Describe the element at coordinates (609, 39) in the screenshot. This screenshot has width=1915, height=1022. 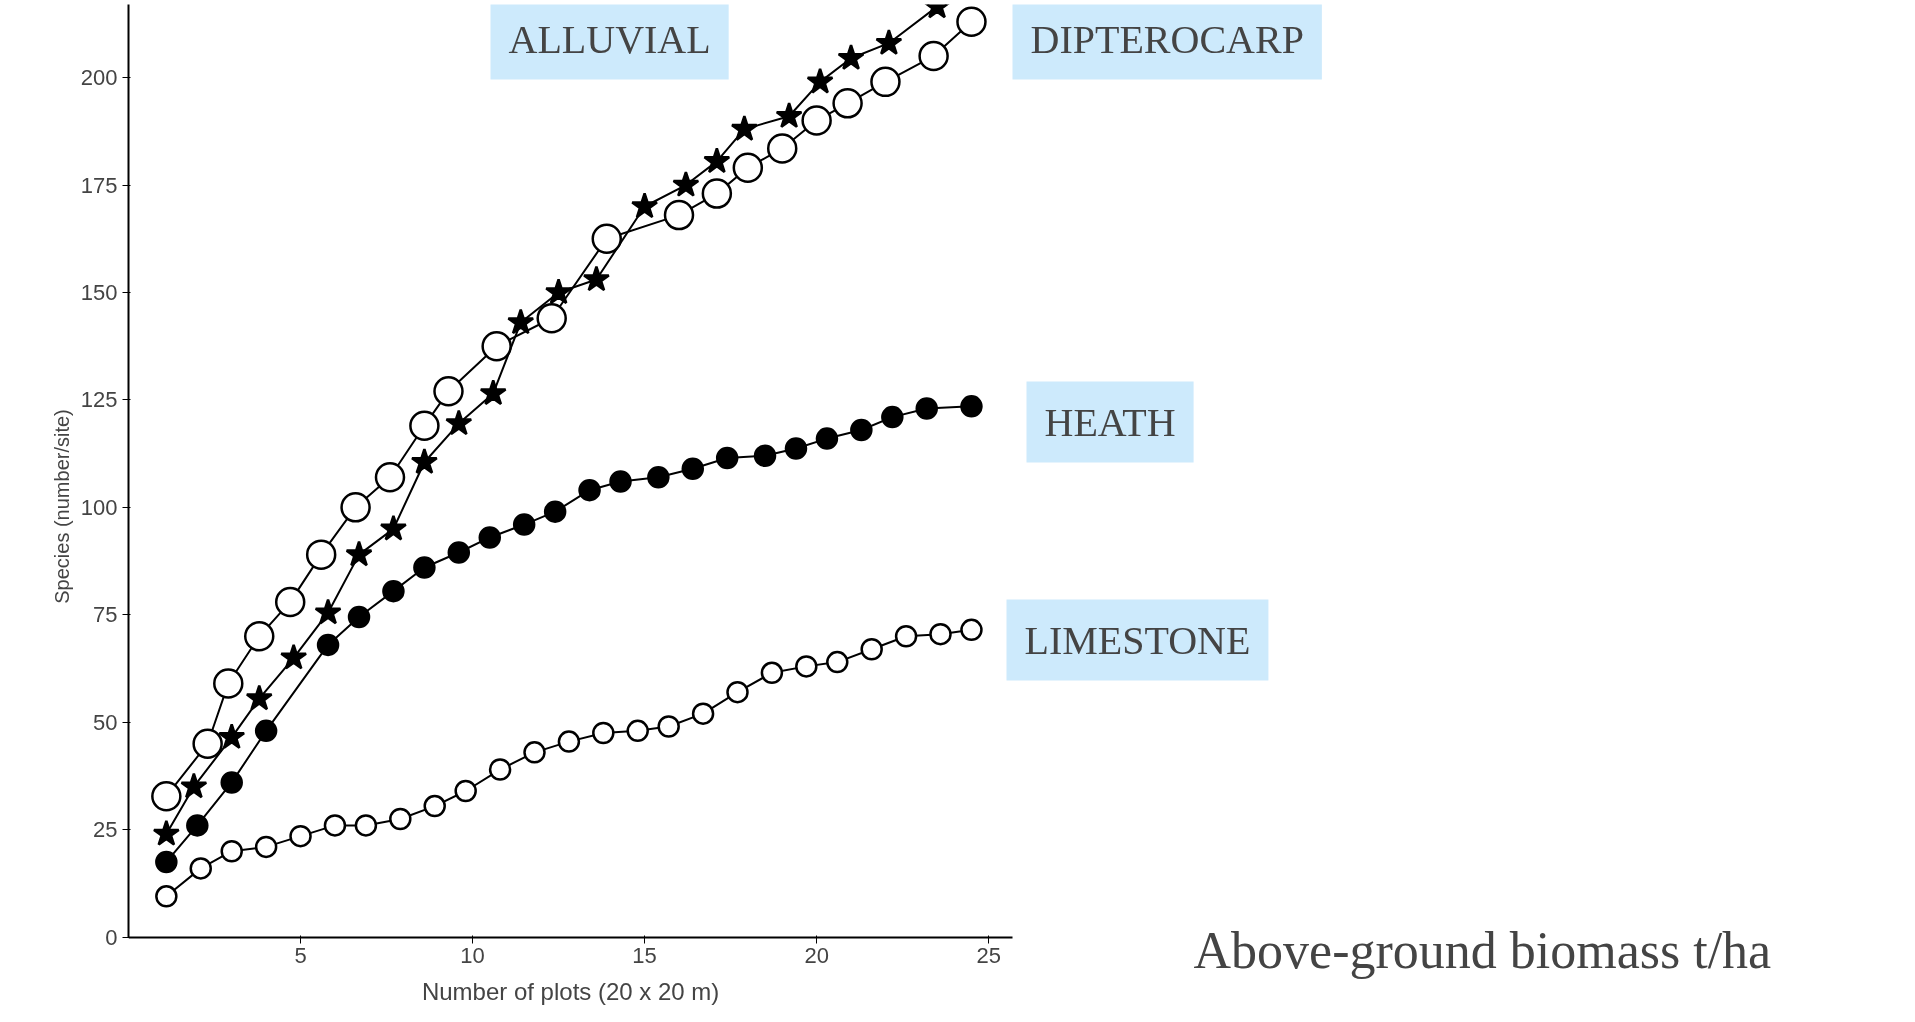
I see `series-label: ALLUVIAL` at that location.